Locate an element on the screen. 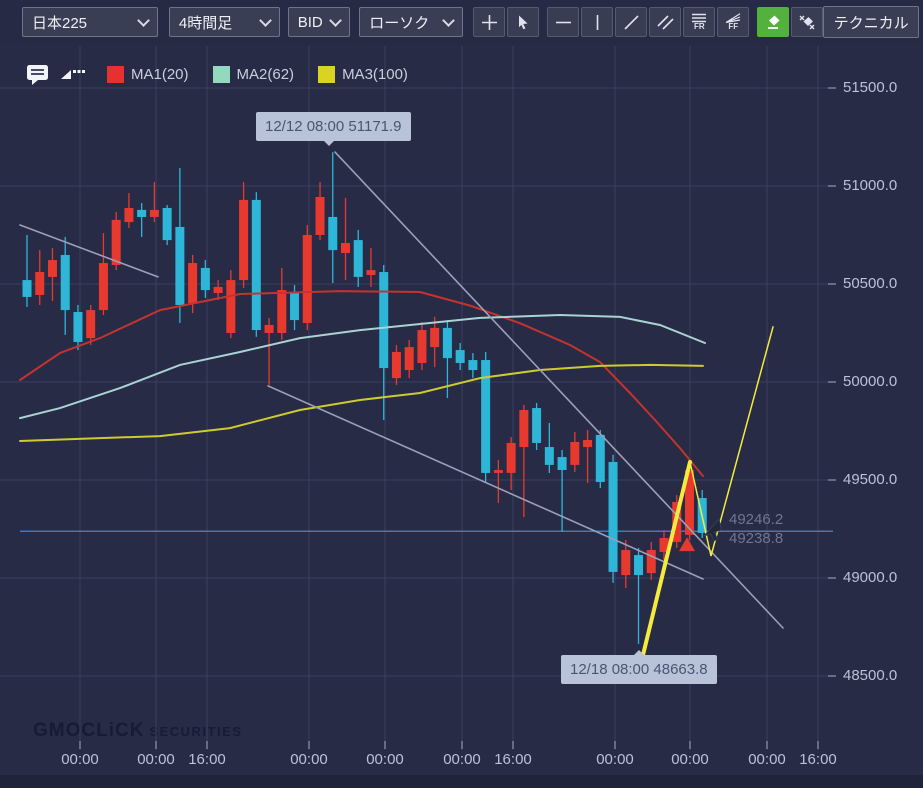  ask-price-marker: 49246.2 is located at coordinates (756, 519).